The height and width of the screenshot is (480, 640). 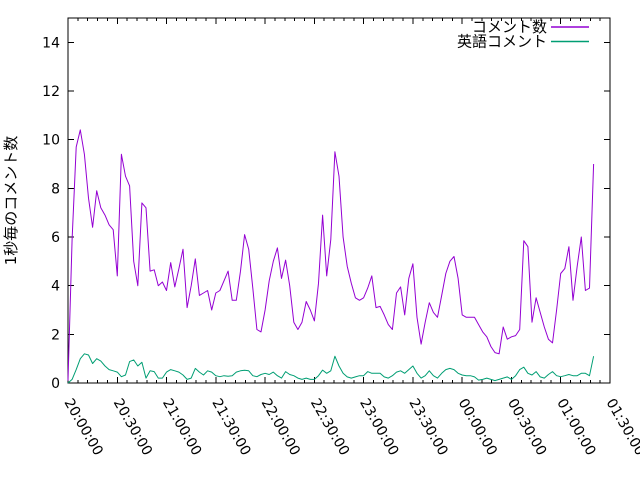 I want to click on y-tick-label: 2, so click(x=55, y=335).